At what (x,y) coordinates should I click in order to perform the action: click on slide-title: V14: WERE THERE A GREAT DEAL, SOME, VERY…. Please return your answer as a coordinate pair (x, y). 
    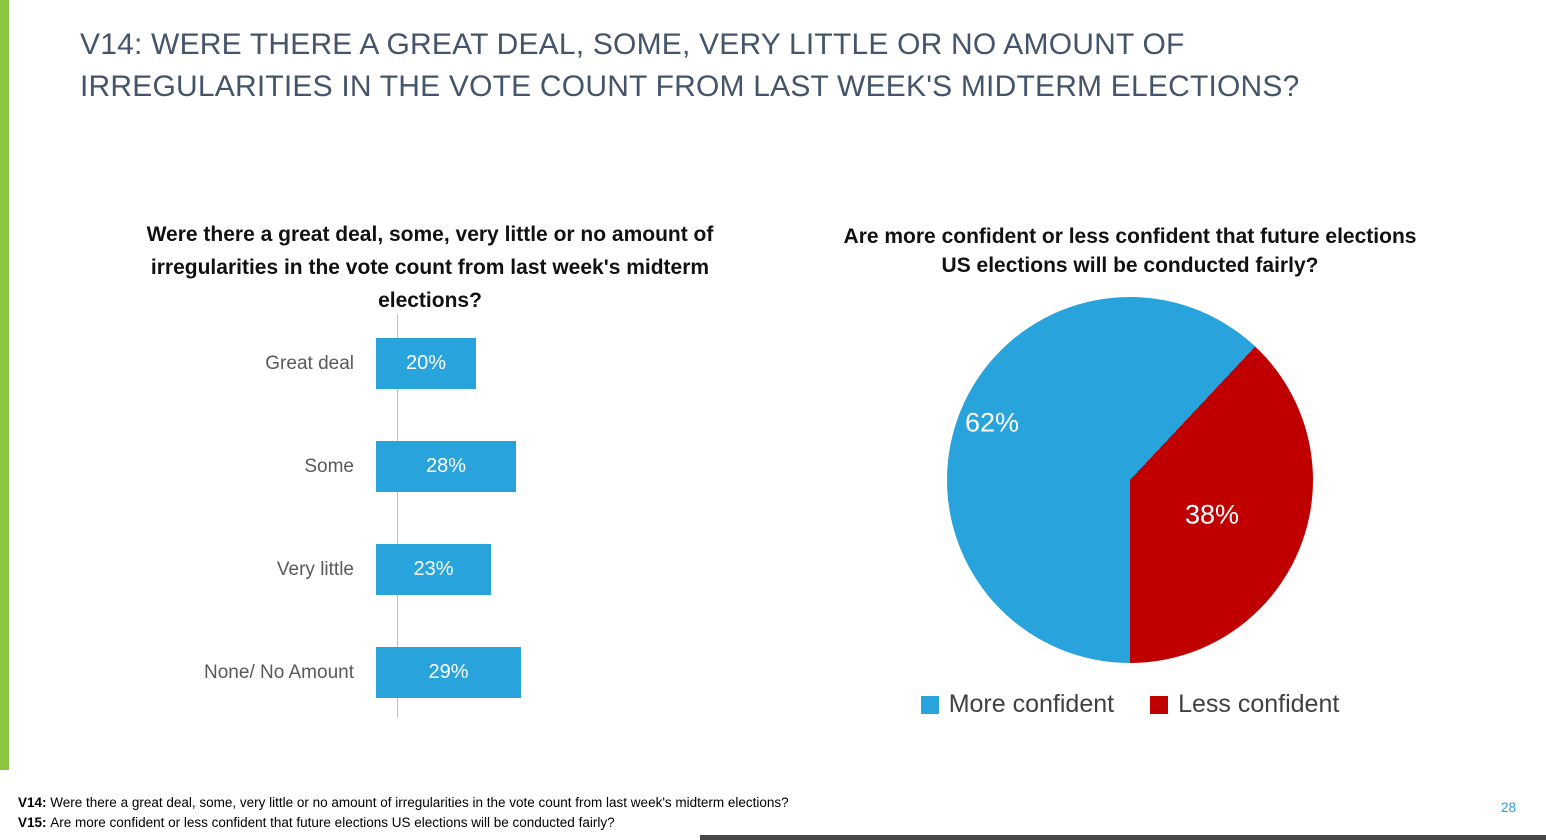
    Looking at the image, I should click on (790, 66).